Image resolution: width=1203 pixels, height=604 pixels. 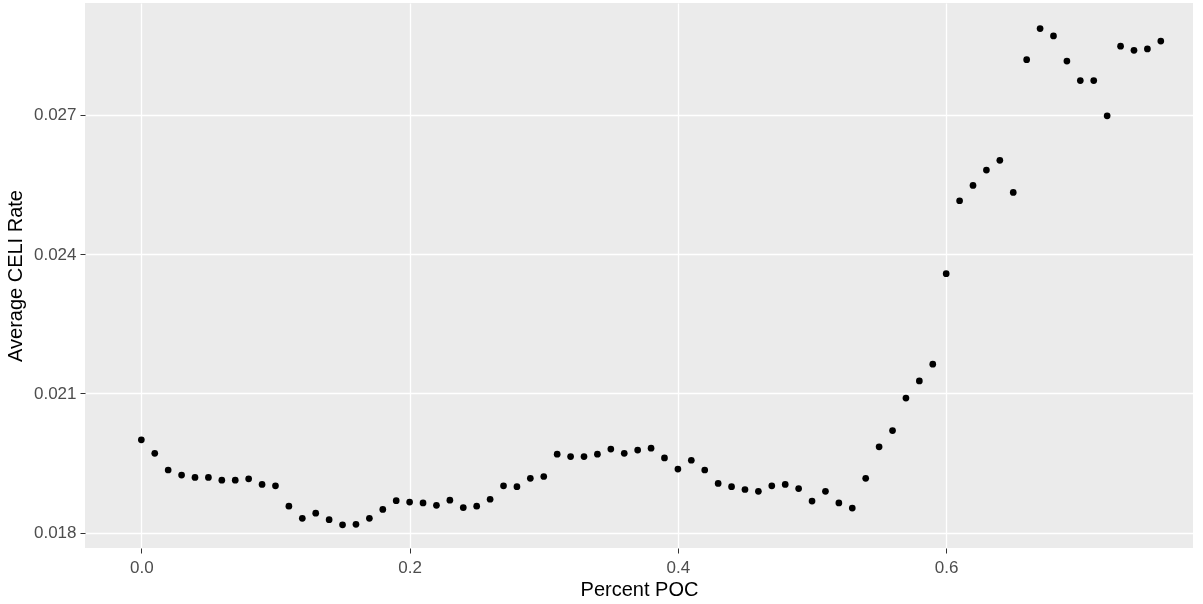 I want to click on x-tick-label: 0.2, so click(x=410, y=567).